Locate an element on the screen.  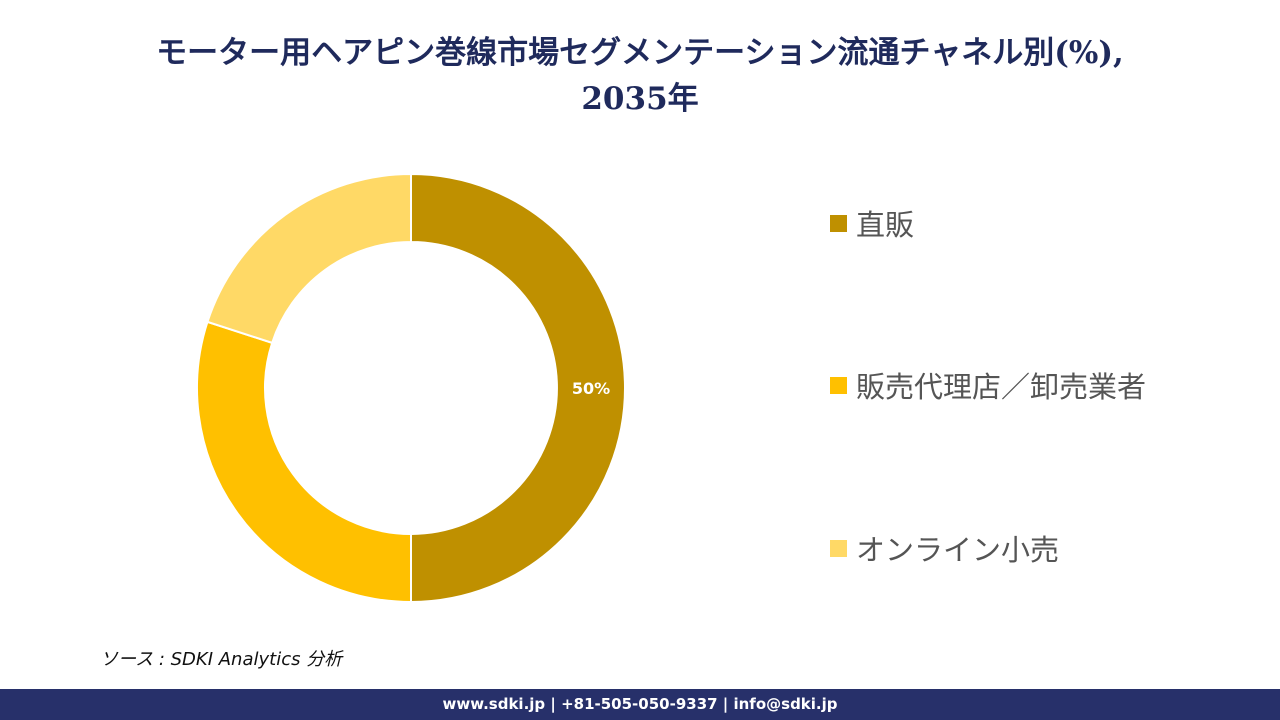
legend-item-online: オンライン小売 is located at coordinates (944, 548).